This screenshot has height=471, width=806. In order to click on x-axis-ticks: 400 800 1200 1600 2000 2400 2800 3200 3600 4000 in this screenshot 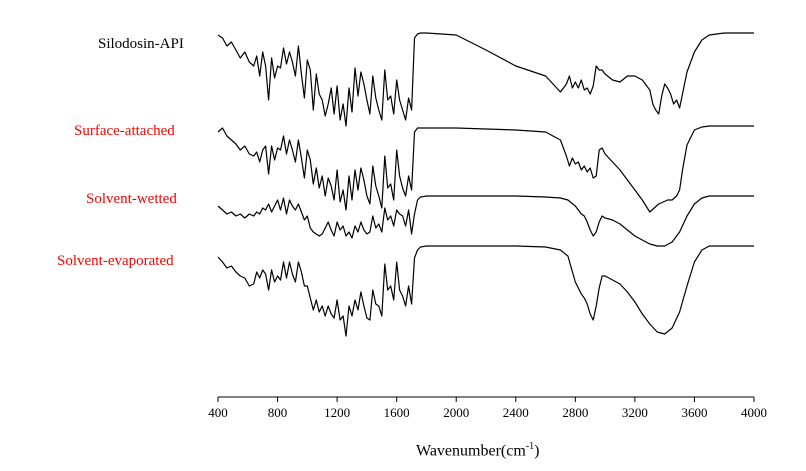, I will do `click(487, 408)`.